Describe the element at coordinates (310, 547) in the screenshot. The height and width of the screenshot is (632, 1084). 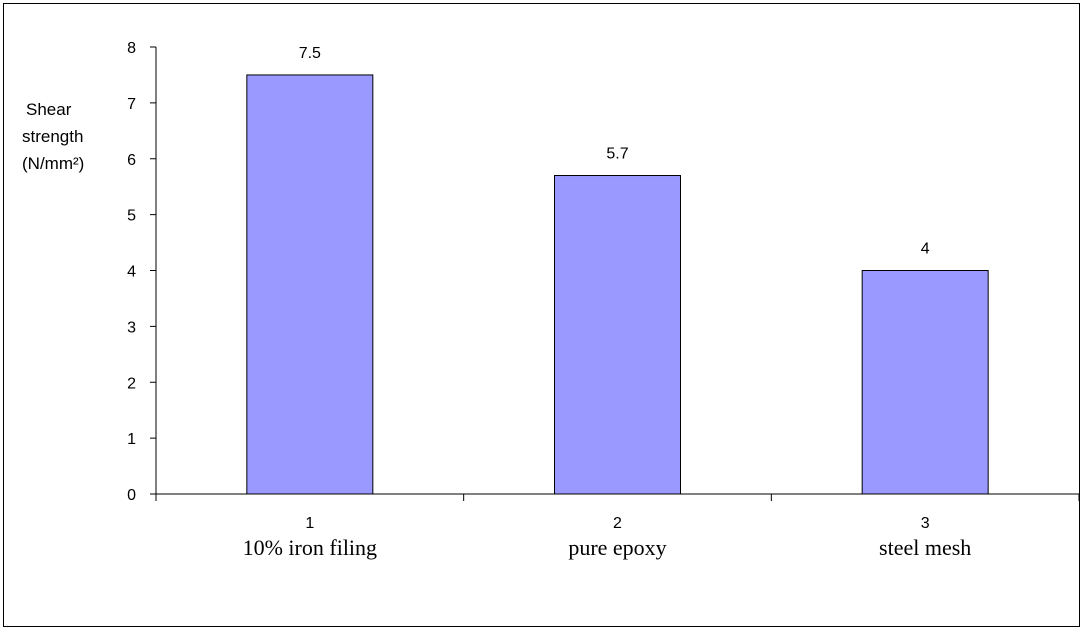
I see `category-name-label: 10% iron filing` at that location.